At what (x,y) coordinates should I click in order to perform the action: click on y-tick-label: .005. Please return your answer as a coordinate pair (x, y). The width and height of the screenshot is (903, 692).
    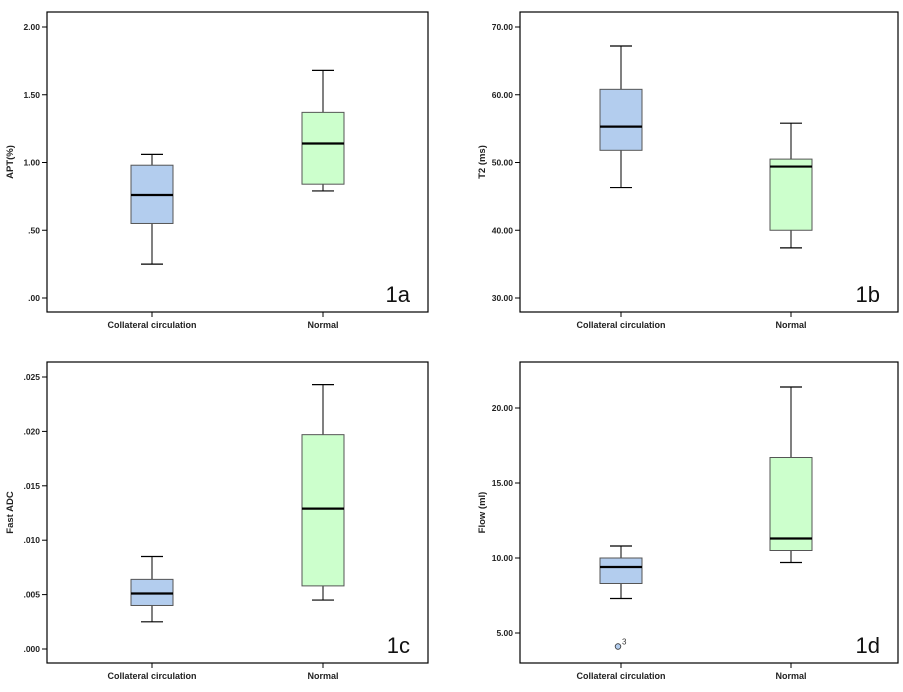
    Looking at the image, I should click on (31, 595).